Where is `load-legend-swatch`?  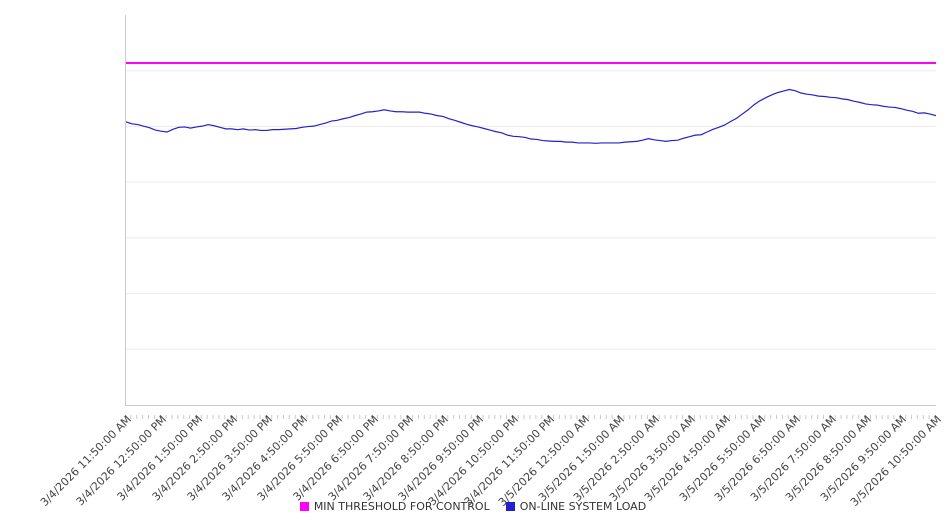
load-legend-swatch is located at coordinates (510, 506).